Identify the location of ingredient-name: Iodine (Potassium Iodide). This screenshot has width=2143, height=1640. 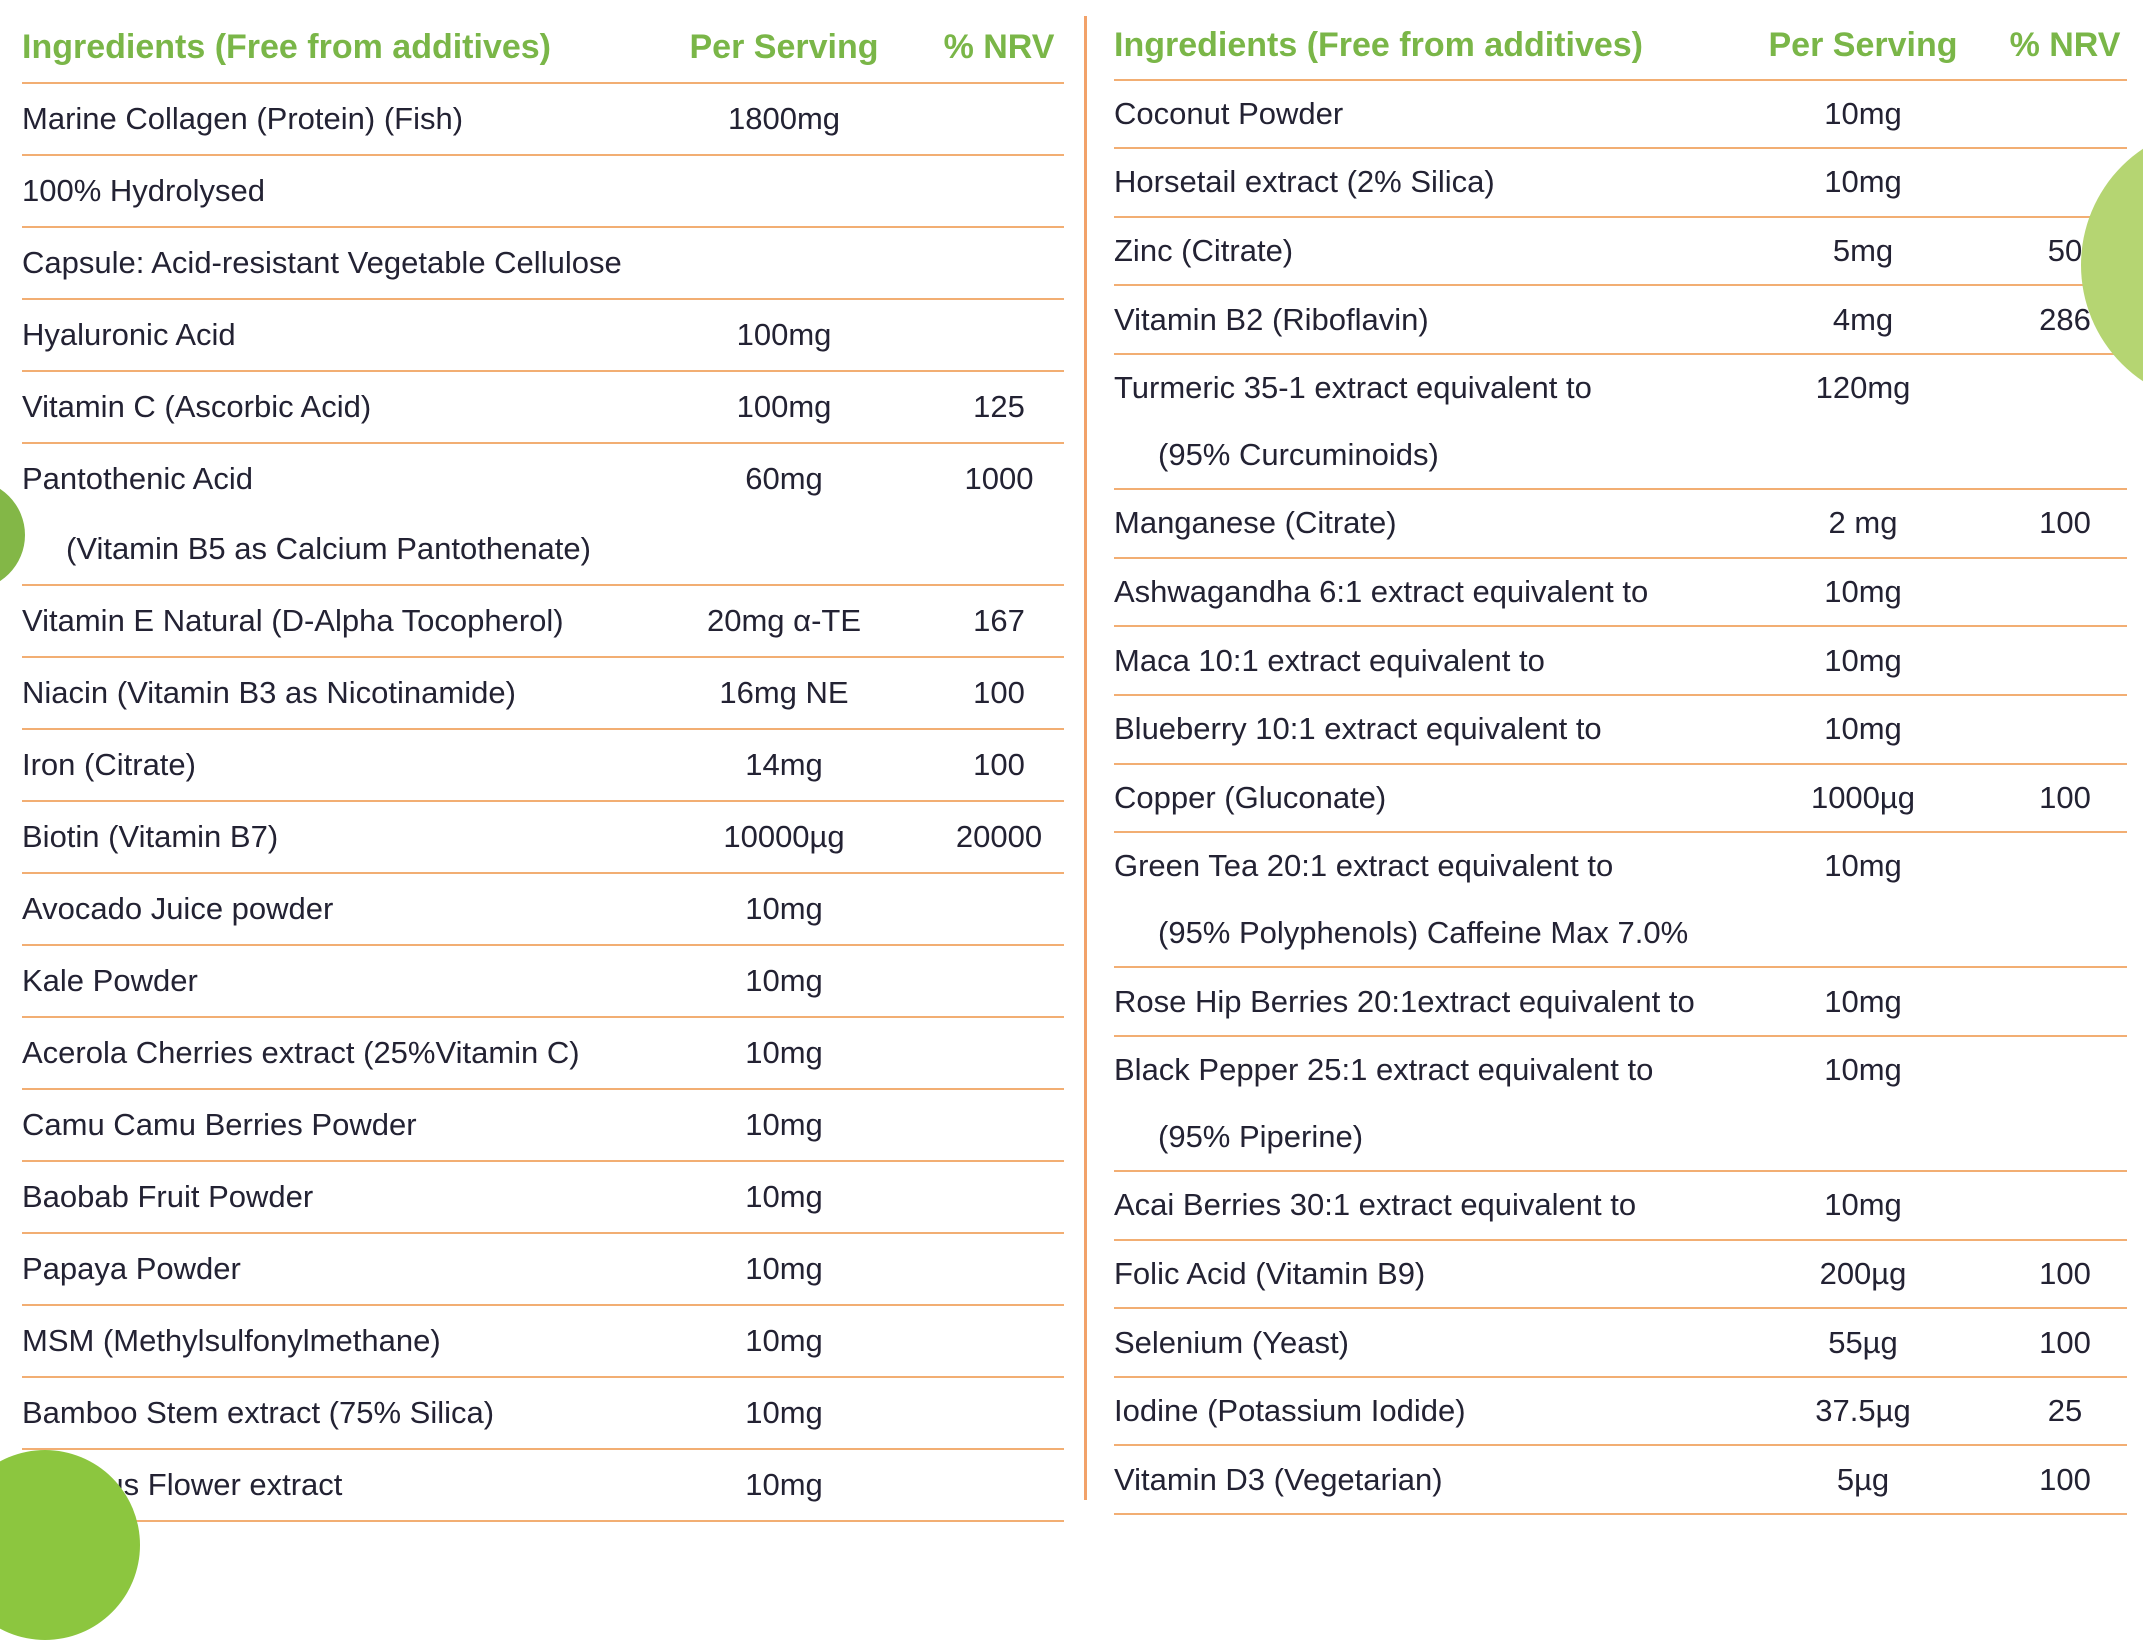
(1290, 1411).